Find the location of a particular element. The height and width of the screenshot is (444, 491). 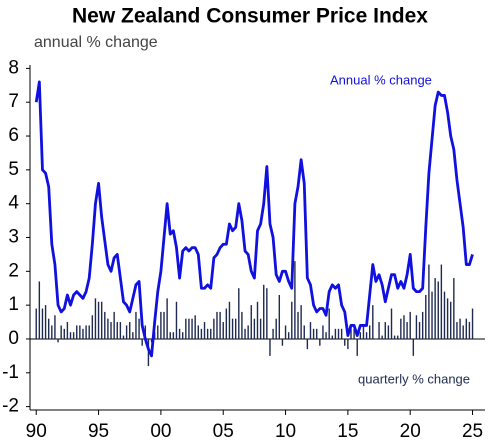

y-tick-label: 0 is located at coordinates (13, 338).